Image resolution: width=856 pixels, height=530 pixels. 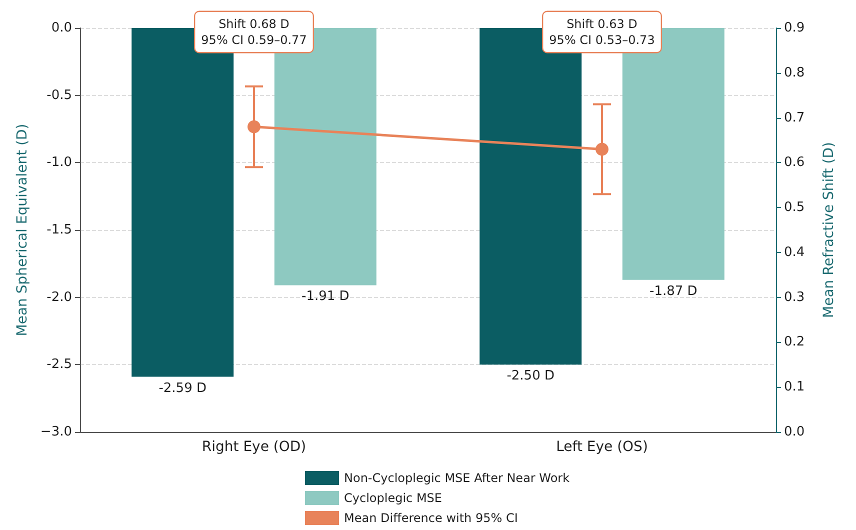 What do you see at coordinates (182, 388) in the screenshot?
I see `data-label: -2.59 D` at bounding box center [182, 388].